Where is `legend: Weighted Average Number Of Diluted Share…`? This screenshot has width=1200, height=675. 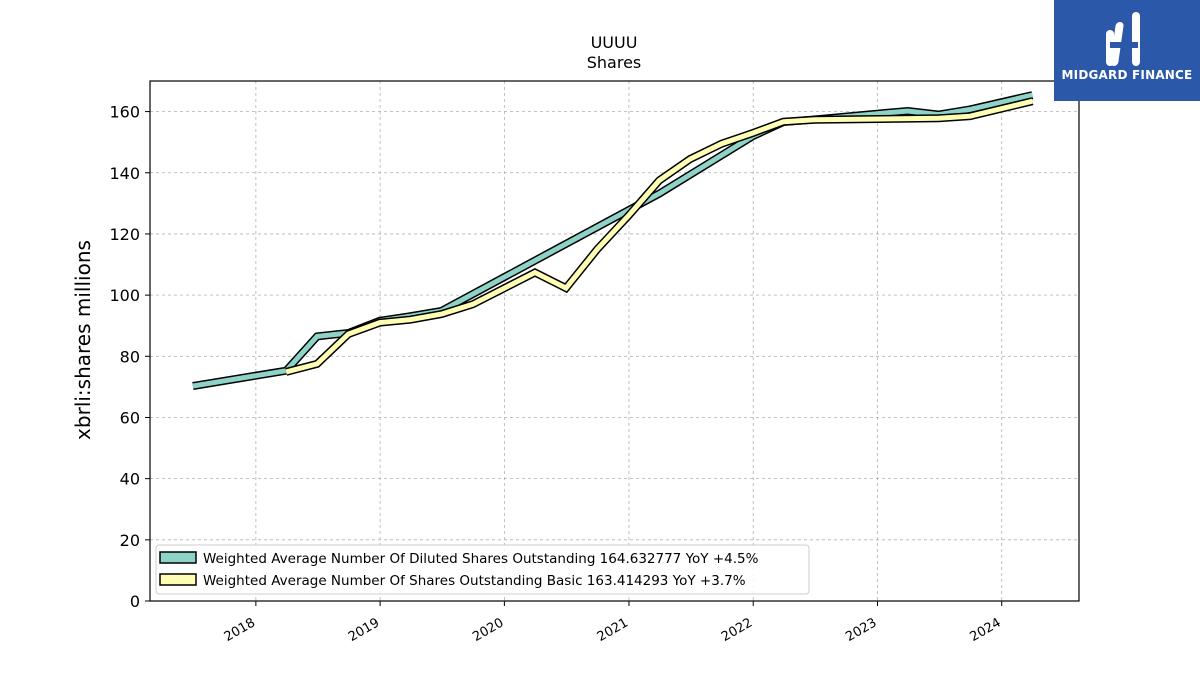 legend: Weighted Average Number Of Diluted Share… is located at coordinates (482, 569).